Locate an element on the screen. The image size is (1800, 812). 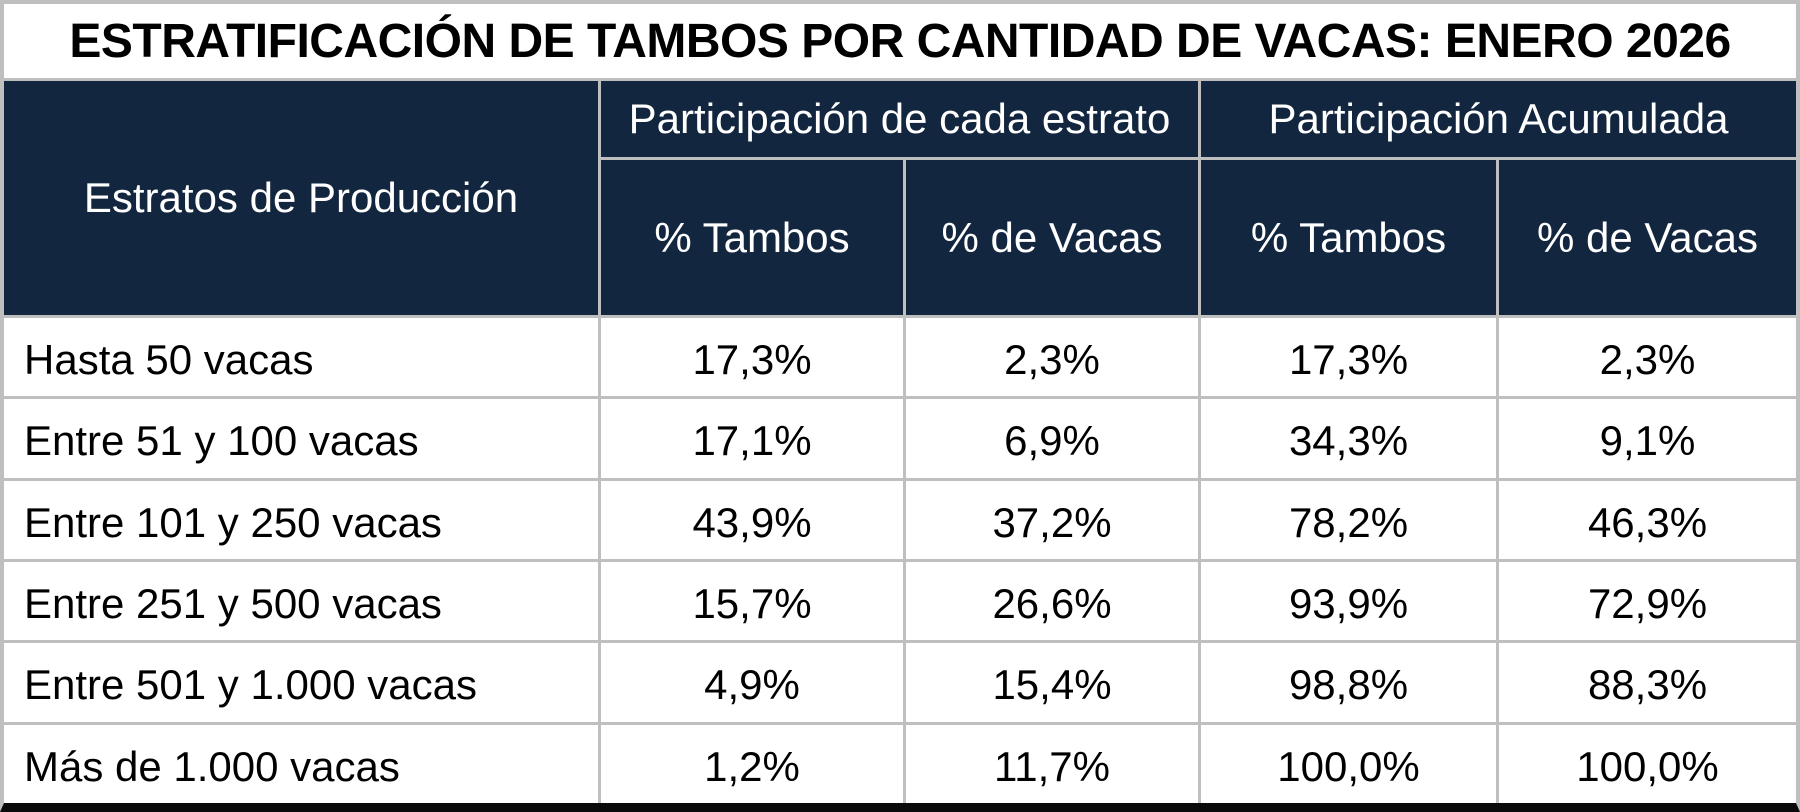
row-label: Más de 1.000 vacas is located at coordinates (301, 763).